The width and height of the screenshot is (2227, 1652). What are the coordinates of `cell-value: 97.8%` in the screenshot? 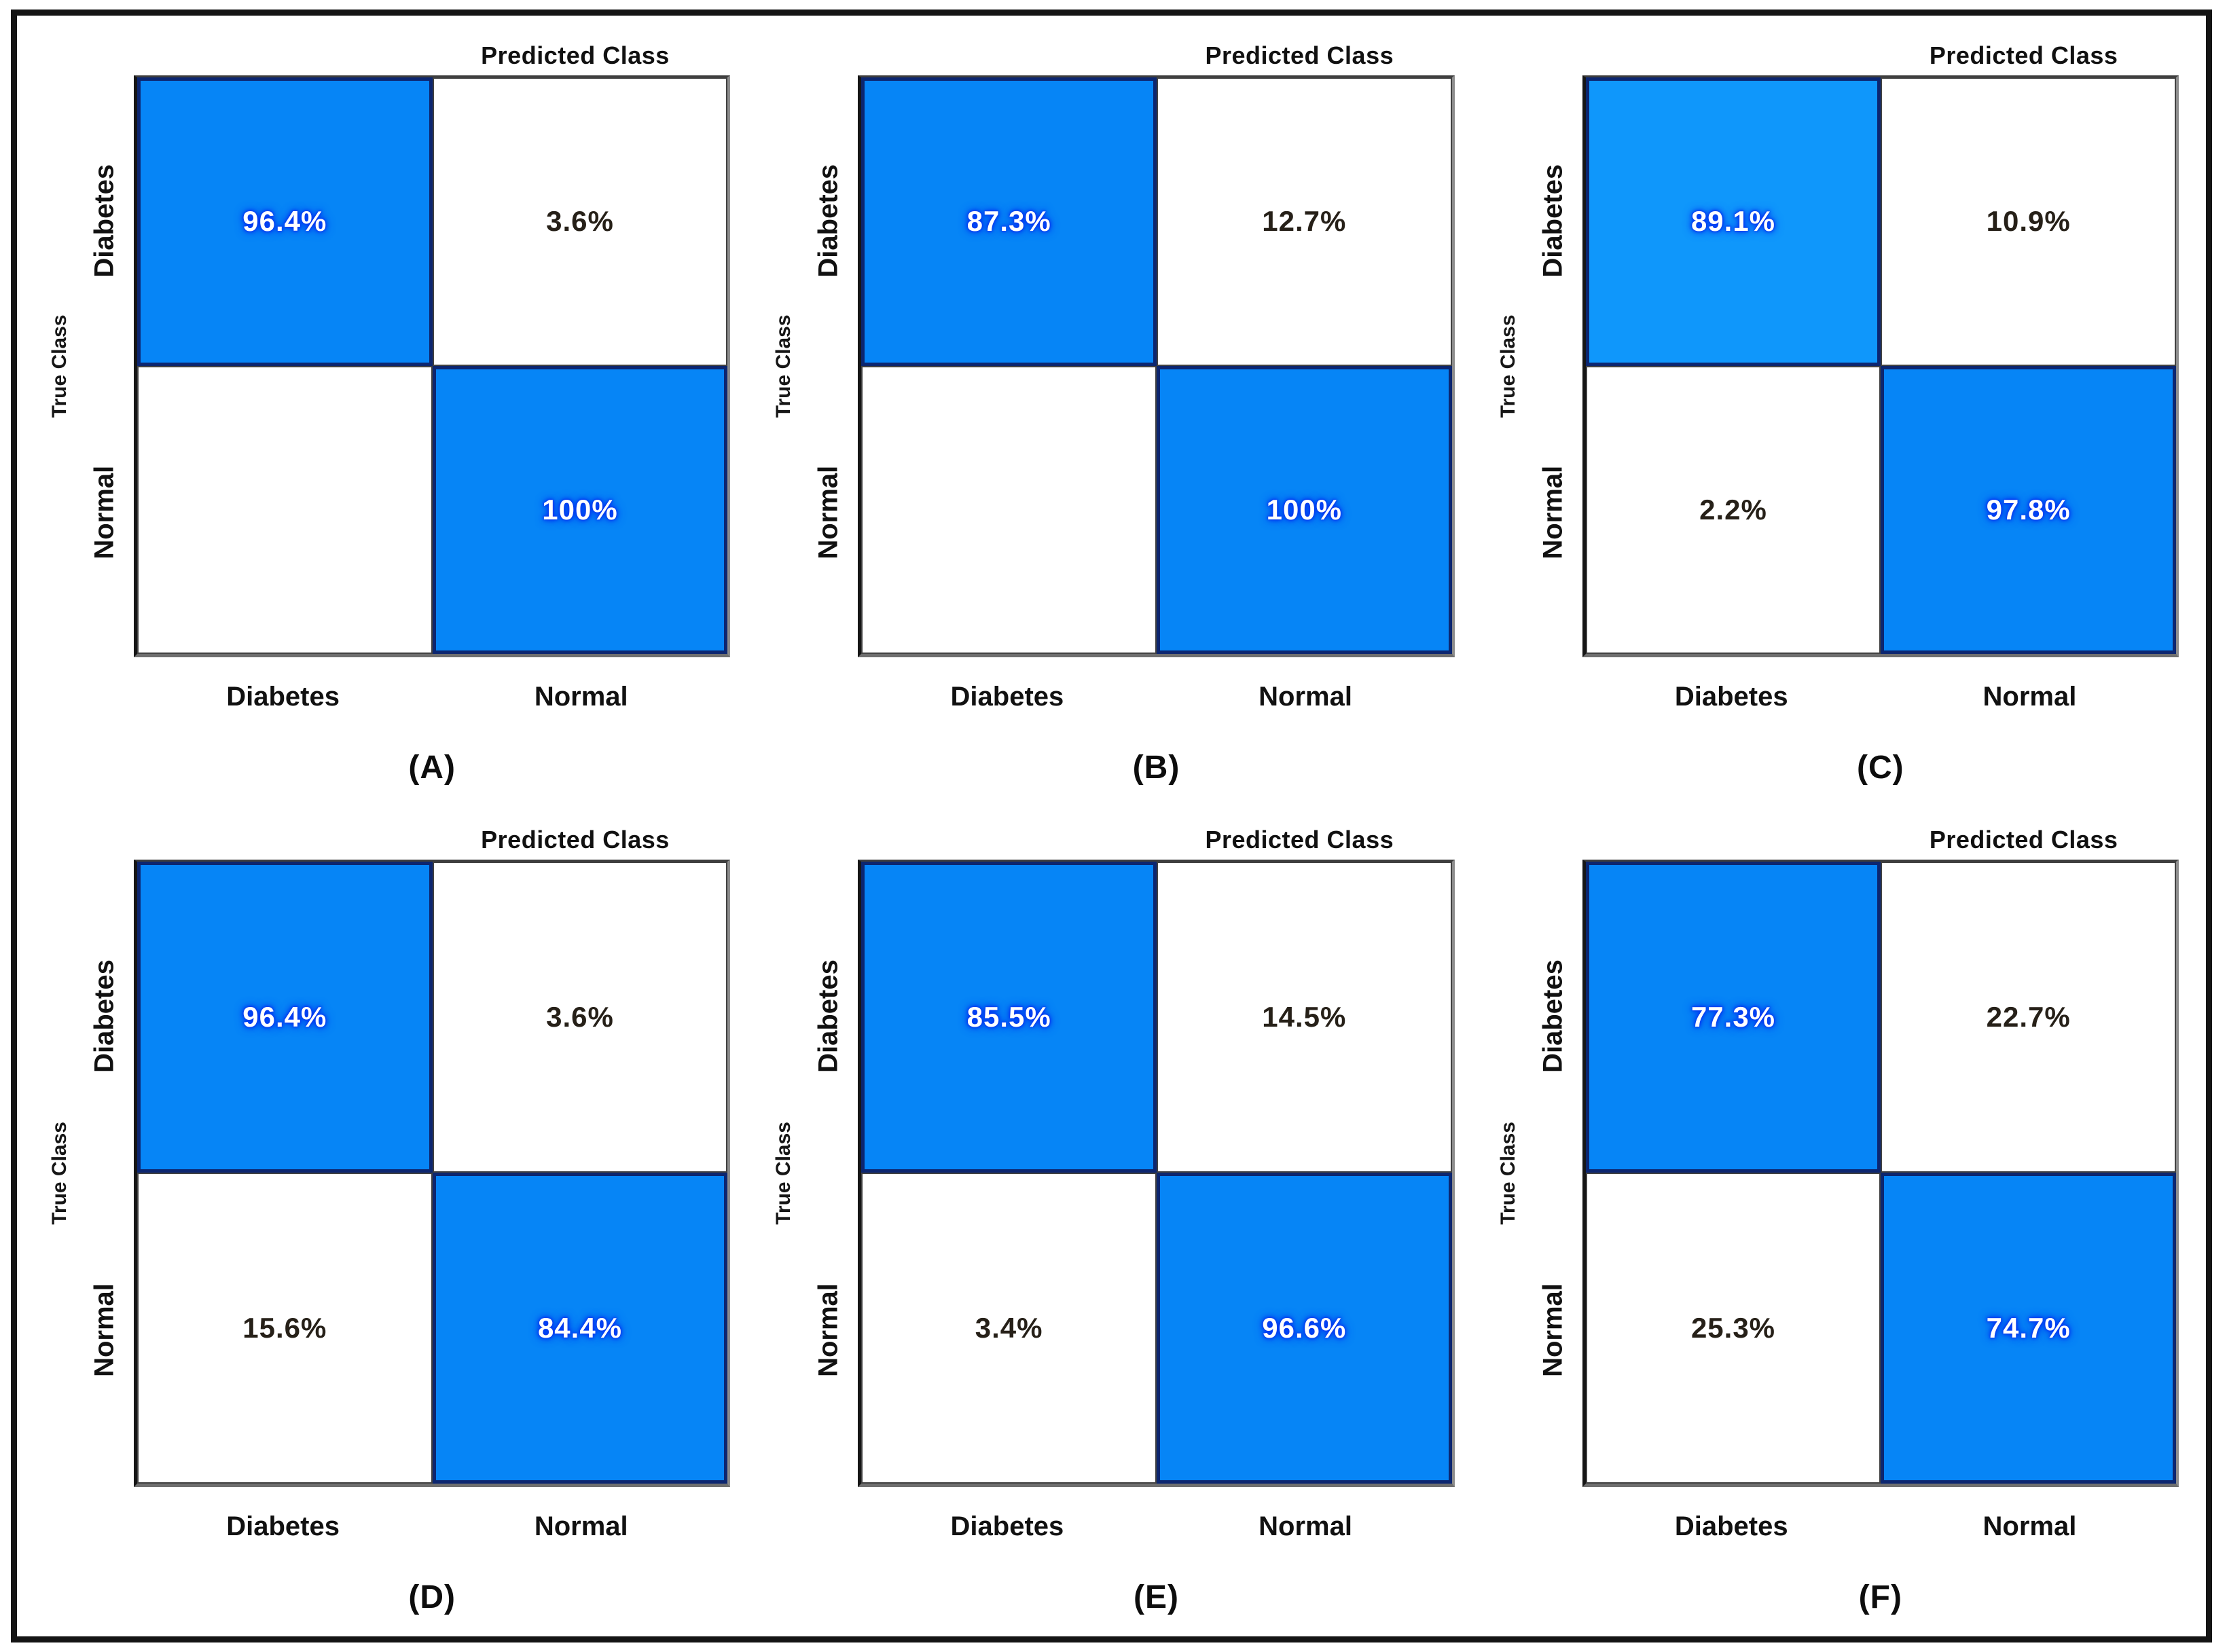 It's located at (2028, 510).